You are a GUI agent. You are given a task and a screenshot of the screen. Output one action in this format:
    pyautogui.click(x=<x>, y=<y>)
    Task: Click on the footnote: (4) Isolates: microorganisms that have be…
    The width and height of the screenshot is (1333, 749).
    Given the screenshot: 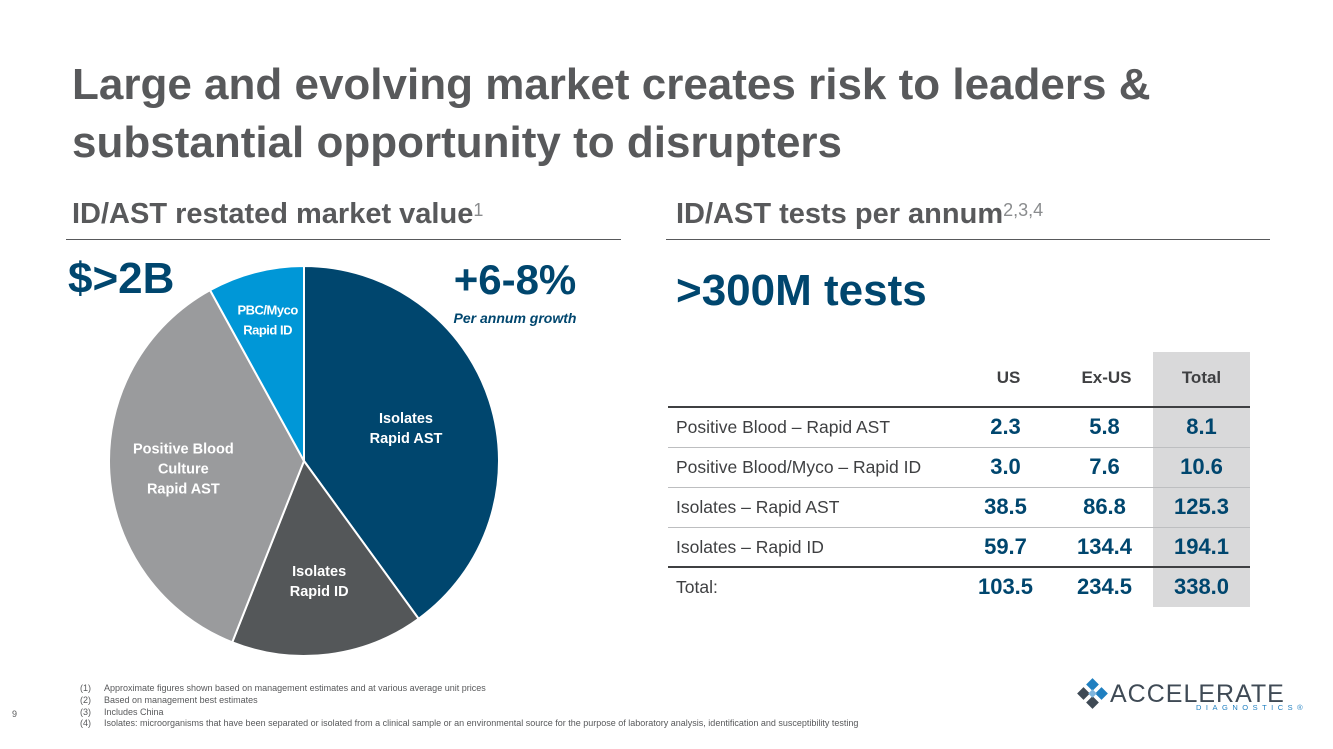 What is the action you would take?
    pyautogui.click(x=469, y=724)
    